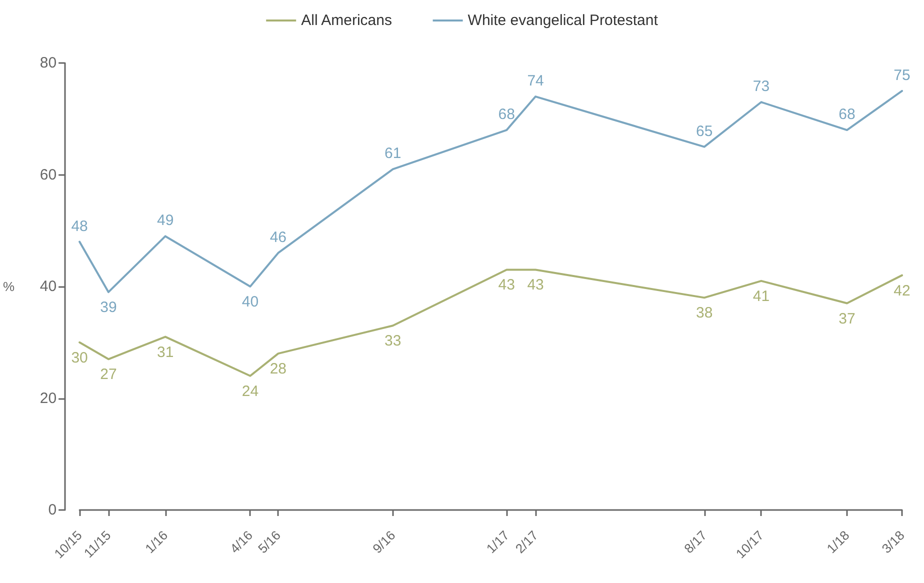 The width and height of the screenshot is (924, 583). What do you see at coordinates (278, 369) in the screenshot?
I see `data-label: 28` at bounding box center [278, 369].